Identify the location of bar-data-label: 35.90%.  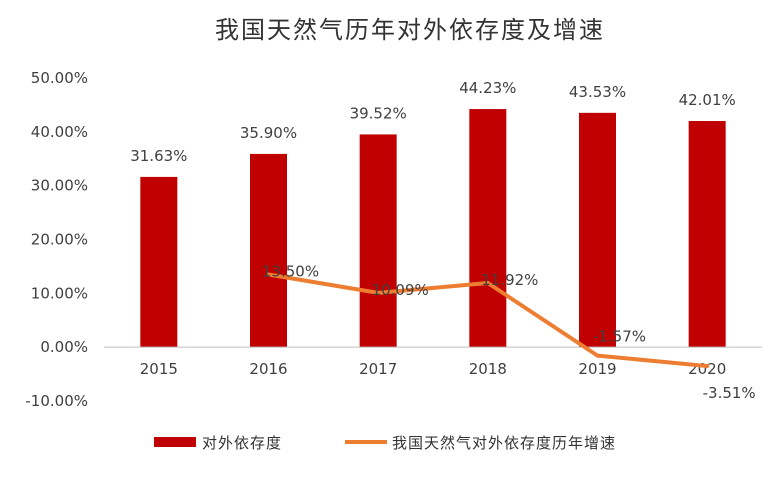
(268, 133).